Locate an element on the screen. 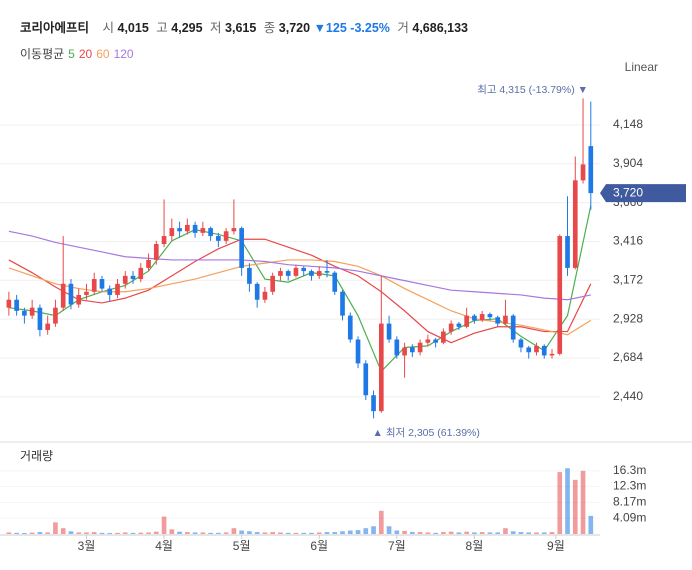  ma-legend-item: 60 is located at coordinates (103, 54).